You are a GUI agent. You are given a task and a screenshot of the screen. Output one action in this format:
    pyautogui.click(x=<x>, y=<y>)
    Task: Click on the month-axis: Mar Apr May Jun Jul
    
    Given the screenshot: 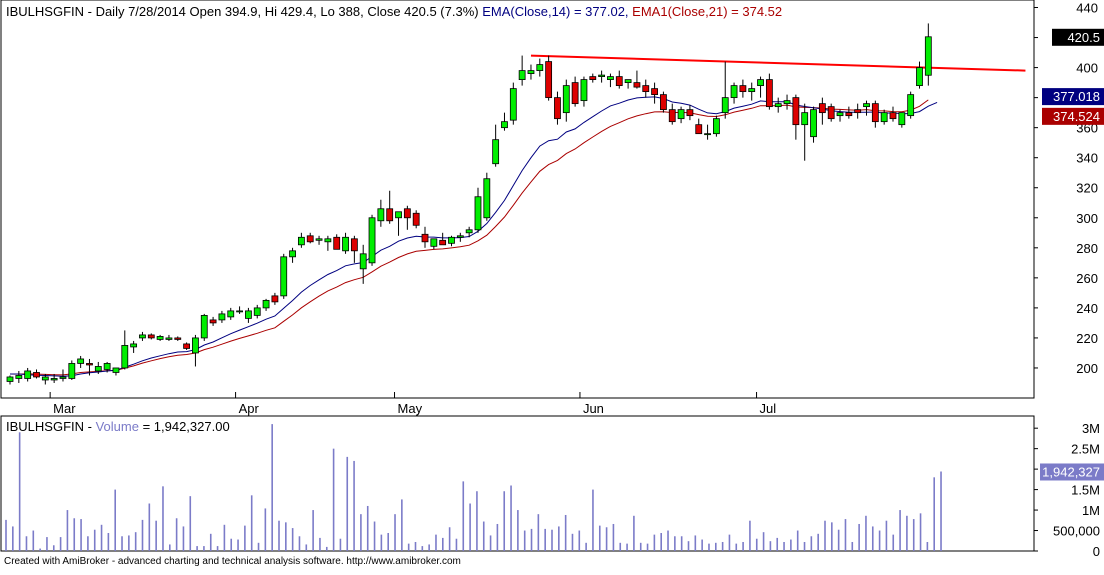 What is the action you would take?
    pyautogui.click(x=412, y=404)
    